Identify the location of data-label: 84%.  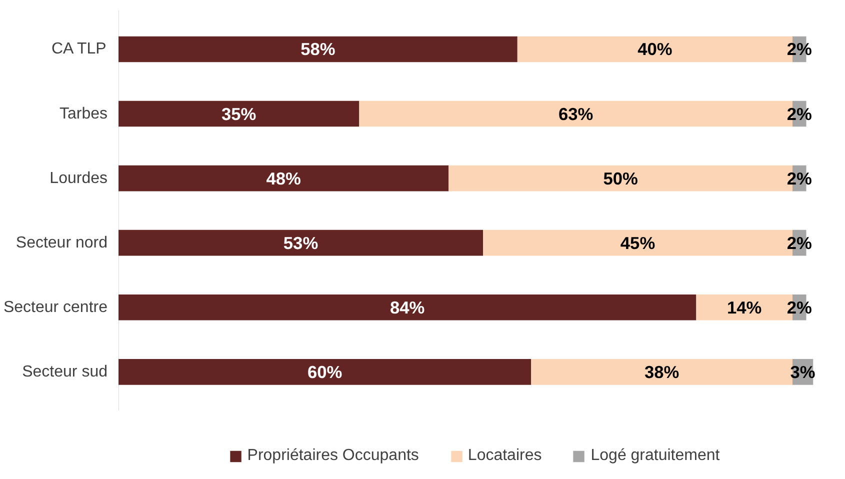
(407, 307).